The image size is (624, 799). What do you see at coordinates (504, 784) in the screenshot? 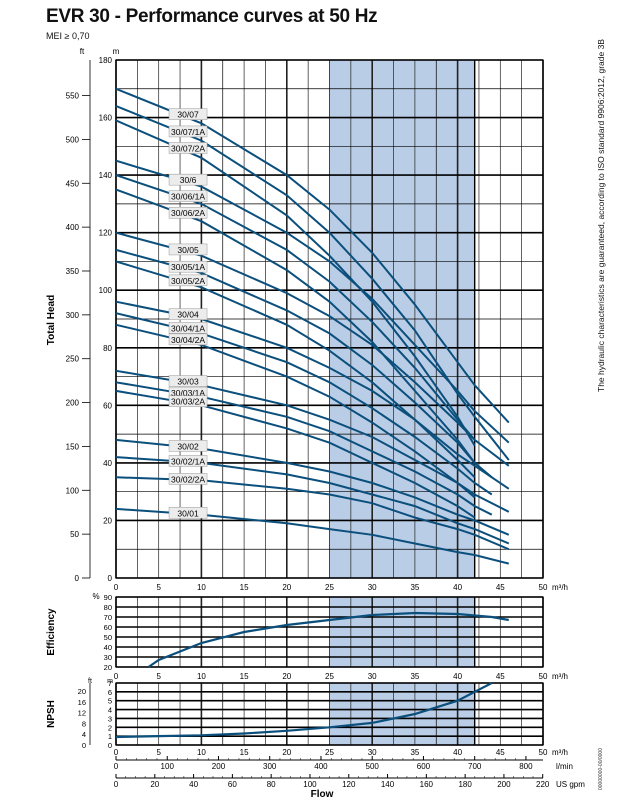
I see `gpm-tick: 200` at bounding box center [504, 784].